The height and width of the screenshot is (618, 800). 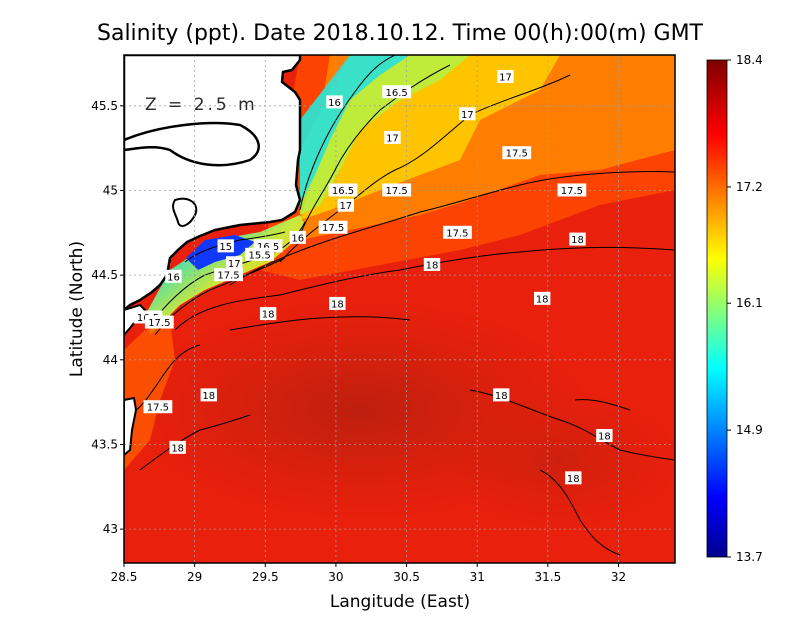 I want to click on x-tick-label: 29.5, so click(x=265, y=577).